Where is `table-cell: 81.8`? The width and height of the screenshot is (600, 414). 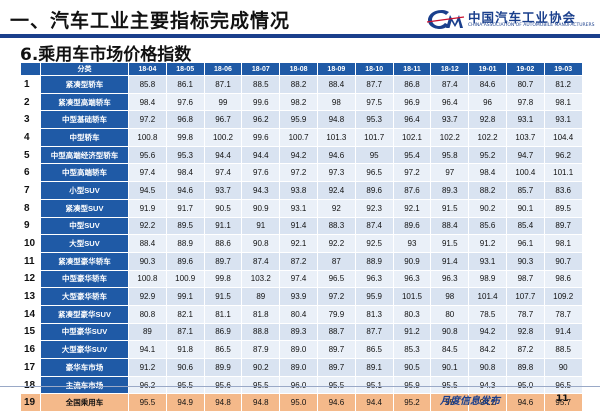 table-cell: 81.8 is located at coordinates (261, 314).